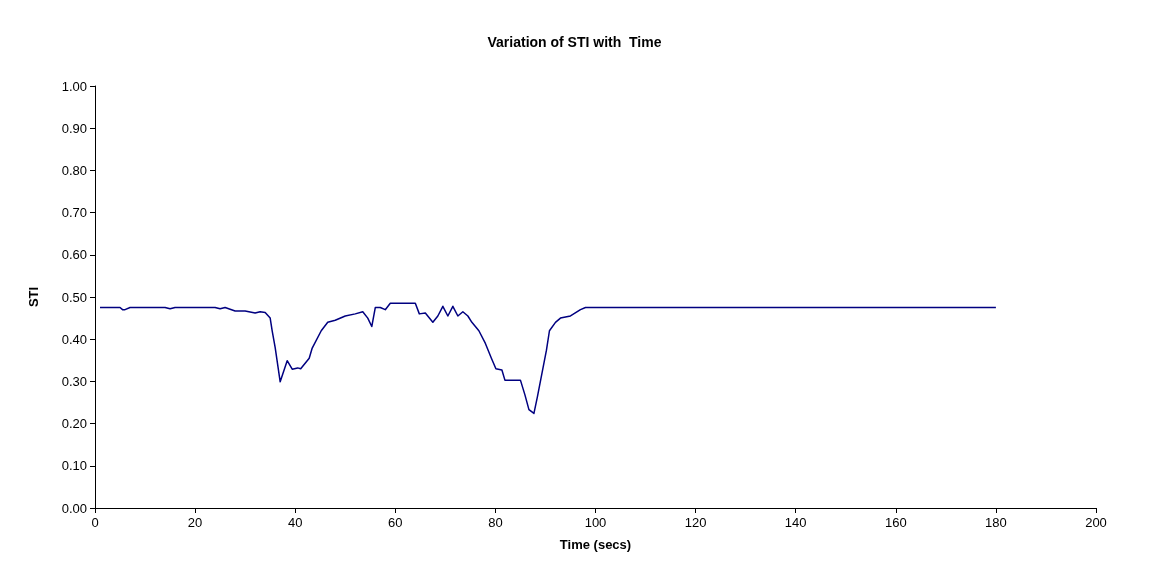  I want to click on x-tick-label: 200, so click(1096, 522).